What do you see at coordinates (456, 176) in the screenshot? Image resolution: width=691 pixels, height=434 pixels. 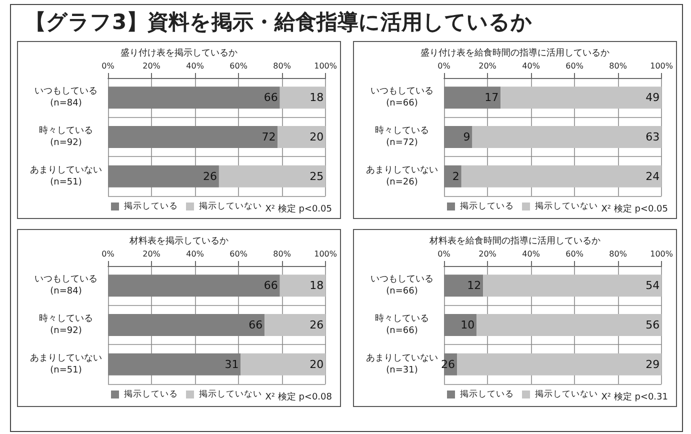 I see `annotation: 2` at bounding box center [456, 176].